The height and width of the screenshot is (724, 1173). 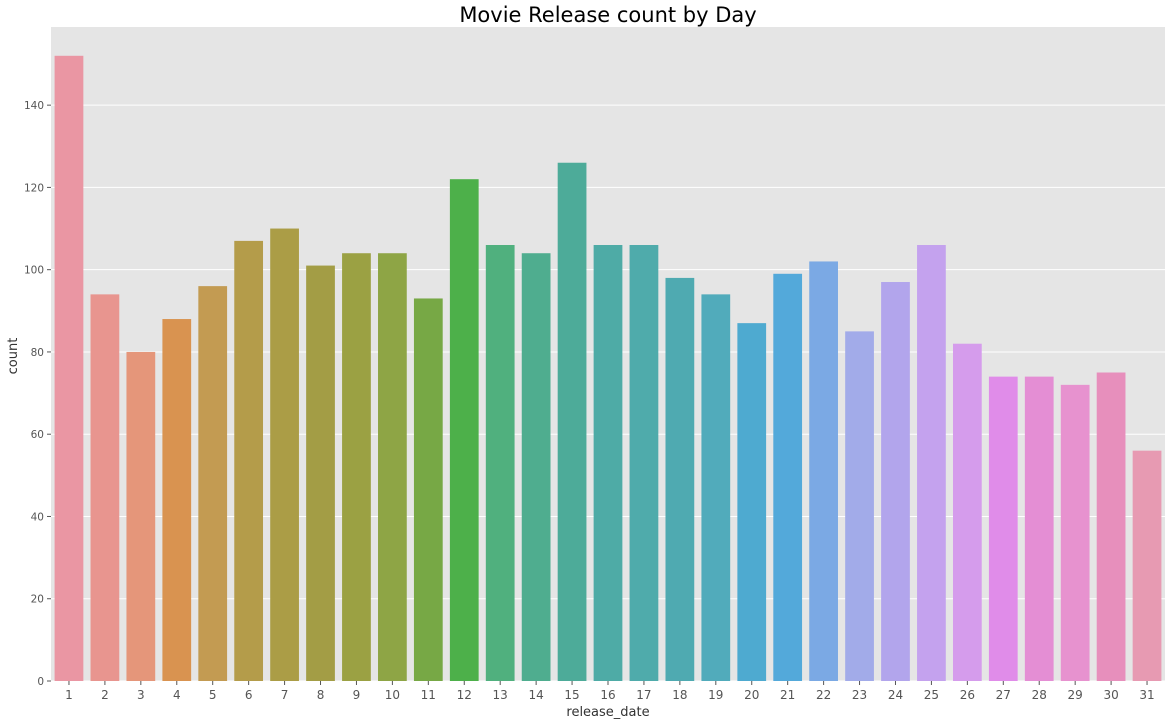 I want to click on x-tick-label: 7, so click(x=285, y=695).